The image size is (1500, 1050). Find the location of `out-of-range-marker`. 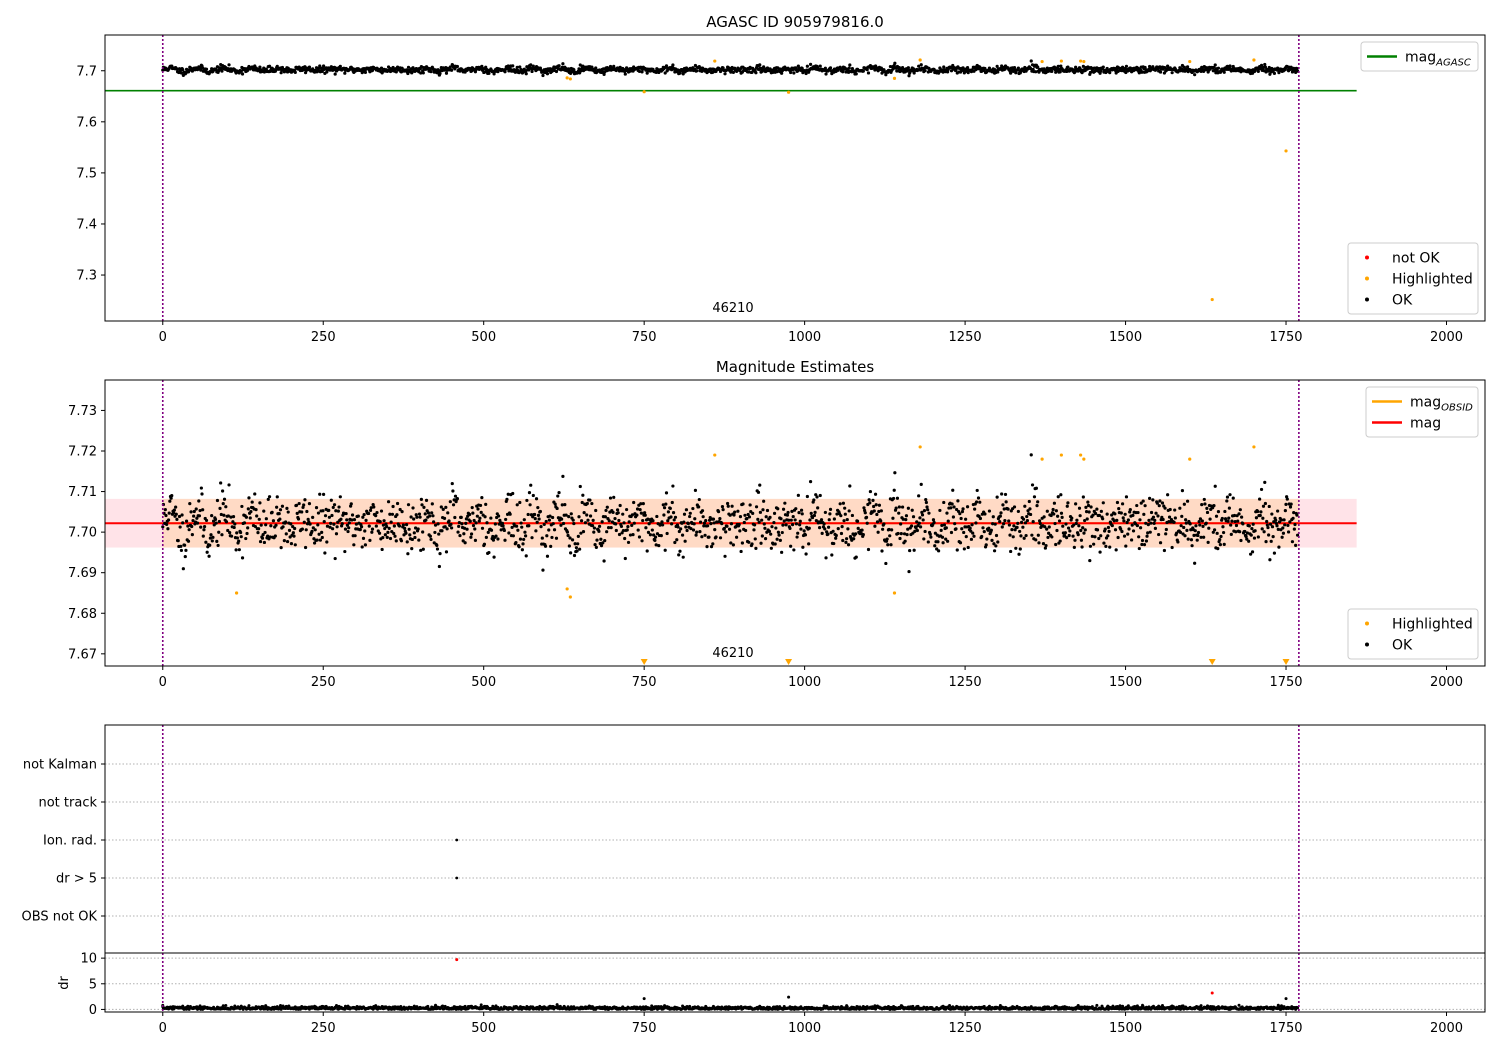

out-of-range-marker is located at coordinates (1286, 661).